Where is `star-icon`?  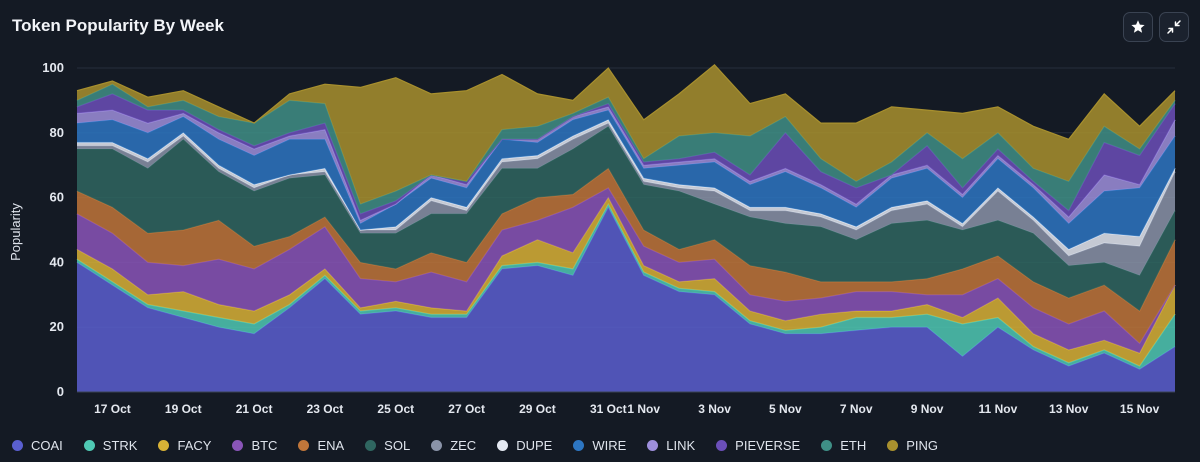 star-icon is located at coordinates (1138, 26).